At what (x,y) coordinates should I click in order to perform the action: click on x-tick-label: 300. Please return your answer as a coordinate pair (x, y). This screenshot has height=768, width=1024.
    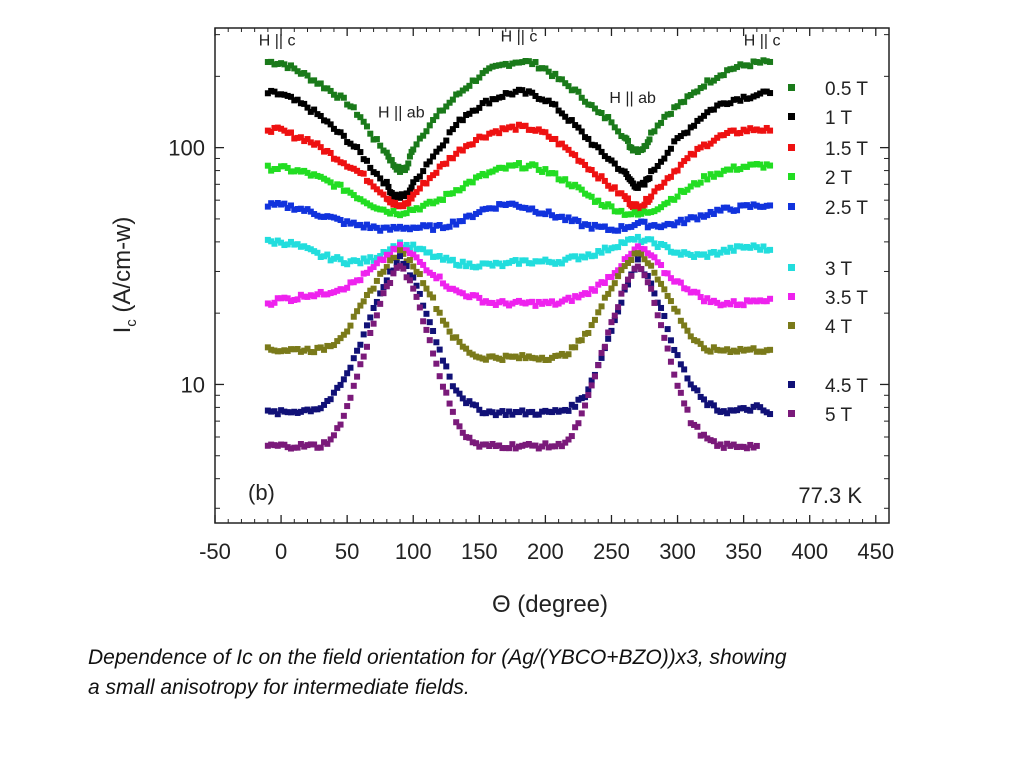
    Looking at the image, I should click on (677, 551).